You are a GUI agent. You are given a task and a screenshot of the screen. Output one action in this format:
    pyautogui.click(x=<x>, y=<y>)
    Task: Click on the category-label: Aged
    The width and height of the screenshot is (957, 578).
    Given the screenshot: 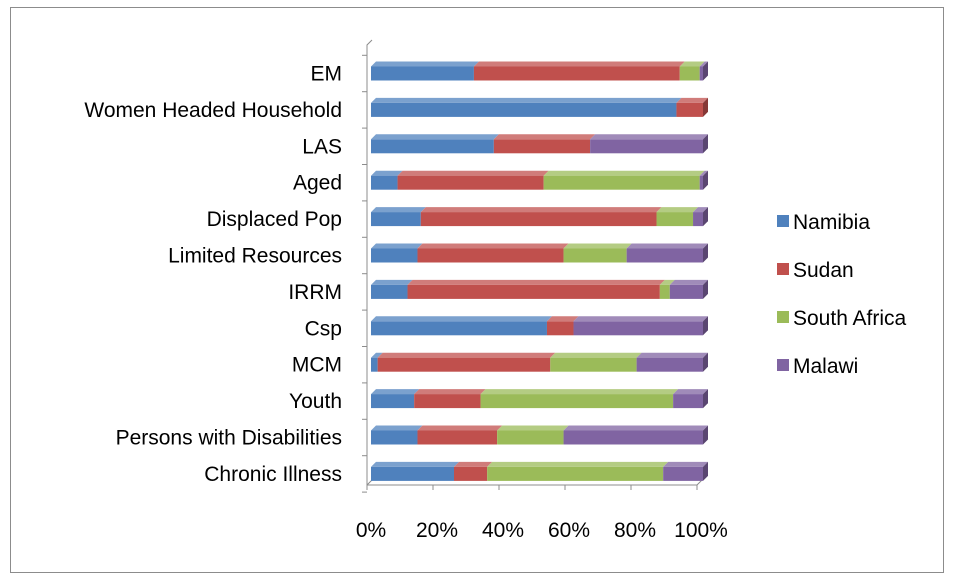 What is the action you would take?
    pyautogui.click(x=317, y=183)
    